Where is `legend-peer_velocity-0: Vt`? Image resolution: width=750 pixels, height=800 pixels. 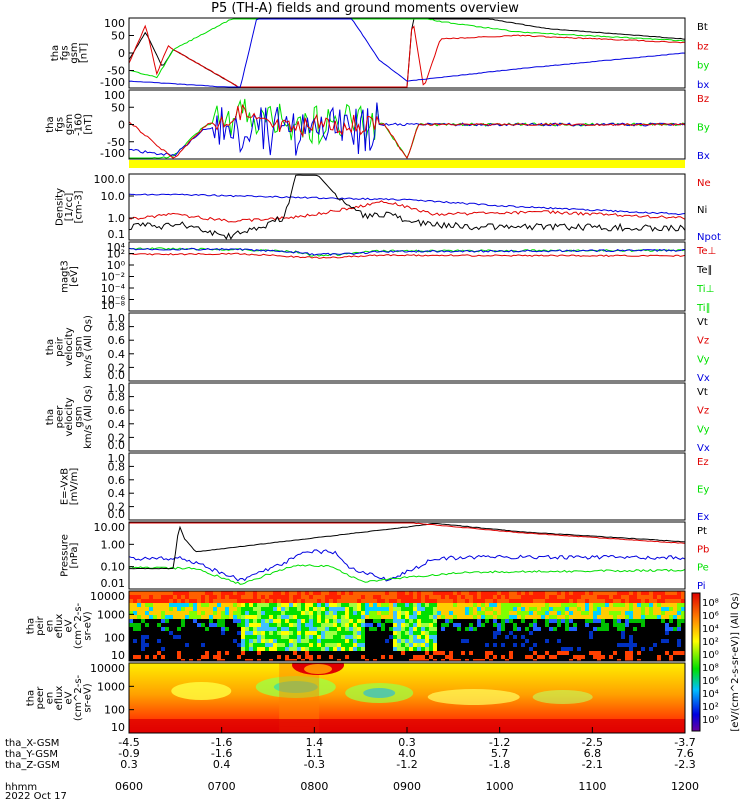 legend-peer_velocity-0: Vt is located at coordinates (702, 392).